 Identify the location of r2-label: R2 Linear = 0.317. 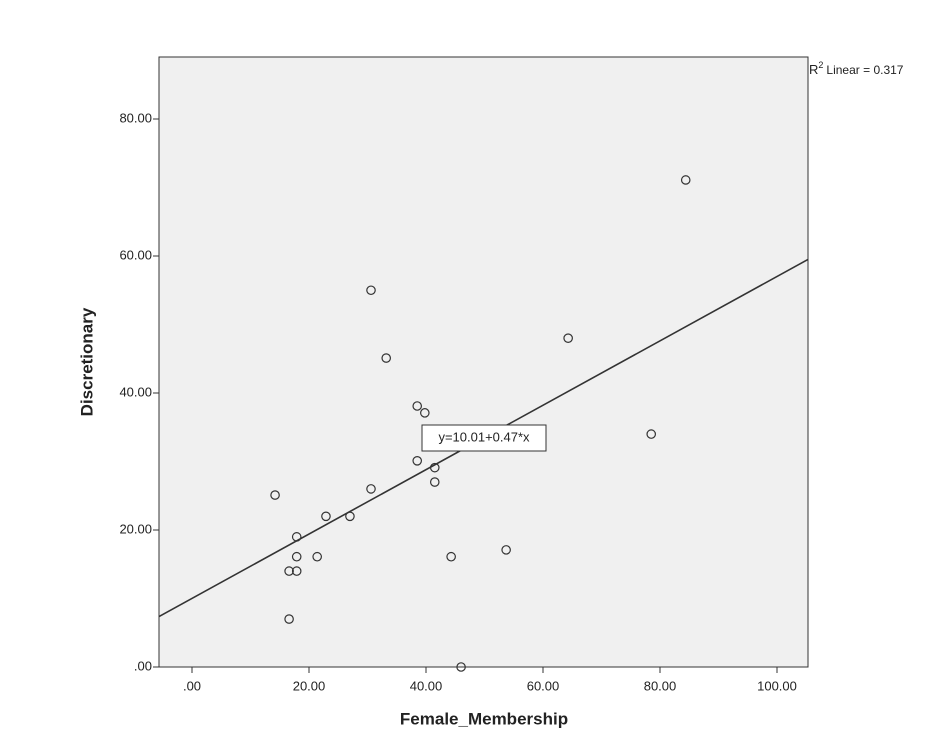
(856, 68).